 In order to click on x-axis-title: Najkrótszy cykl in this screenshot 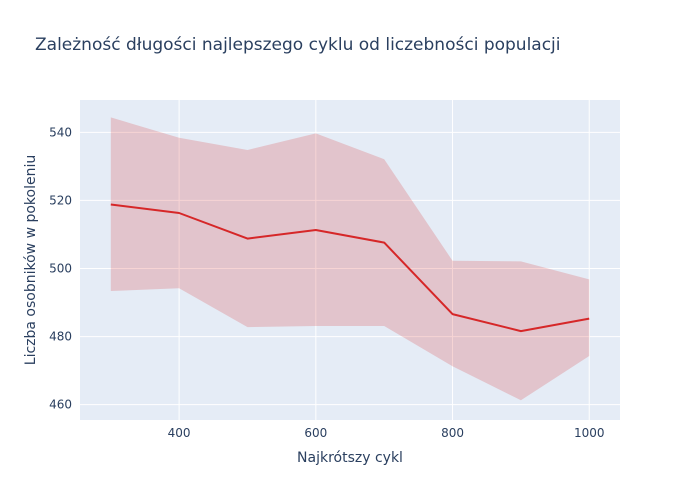, I will do `click(350, 458)`.